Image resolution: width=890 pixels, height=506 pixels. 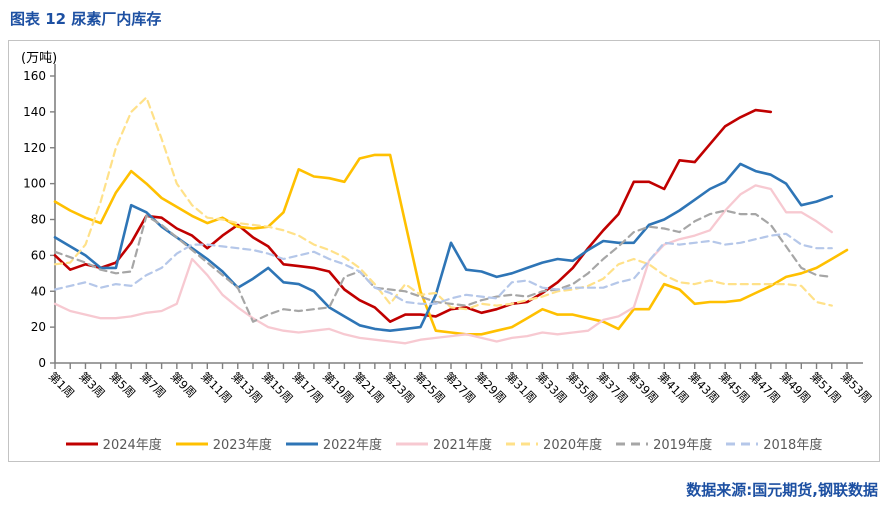 I want to click on x-tick-label: 第25周, so click(x=429, y=387).